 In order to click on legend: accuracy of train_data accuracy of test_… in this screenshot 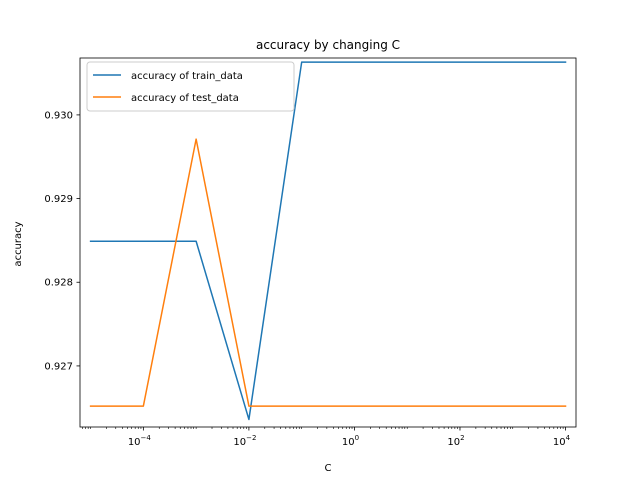, I will do `click(190, 86)`.